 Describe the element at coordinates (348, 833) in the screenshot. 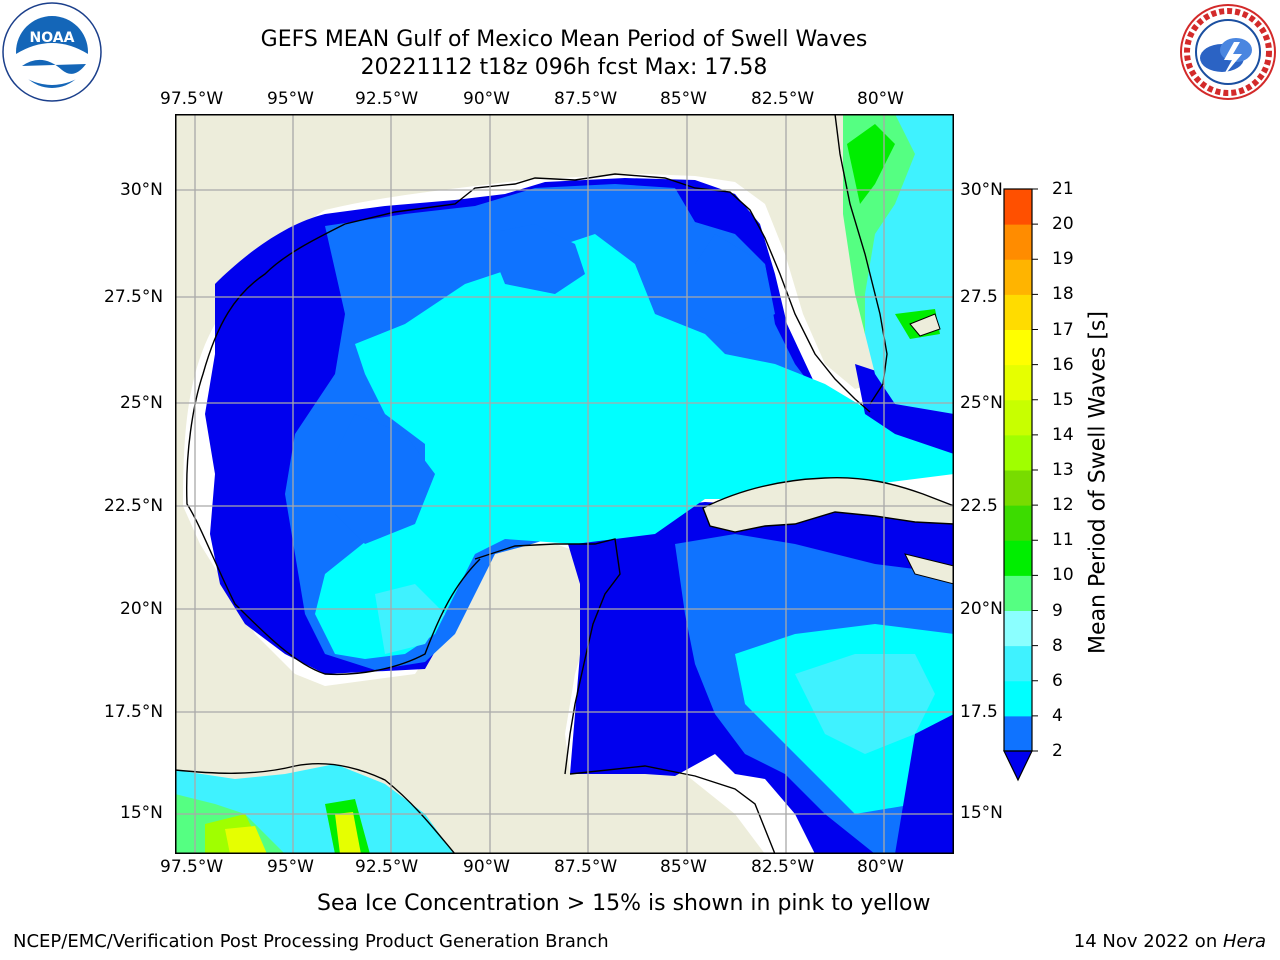

I see `pacific-period-14-15-east` at that location.